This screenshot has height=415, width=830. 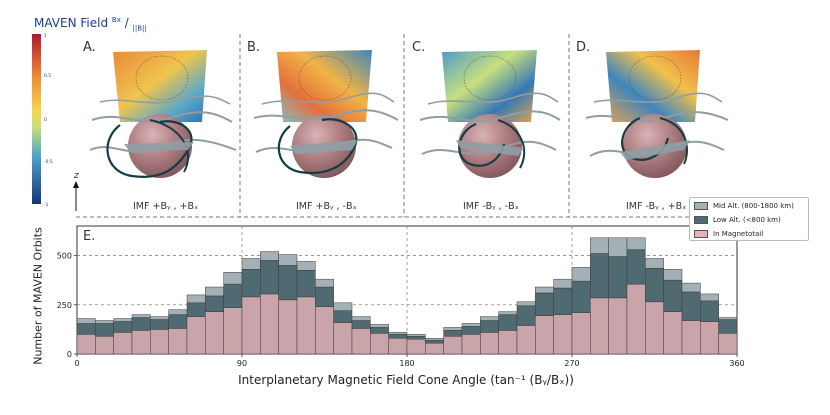 What do you see at coordinates (701, 234) in the screenshot?
I see `legend-swatch-tail` at bounding box center [701, 234].